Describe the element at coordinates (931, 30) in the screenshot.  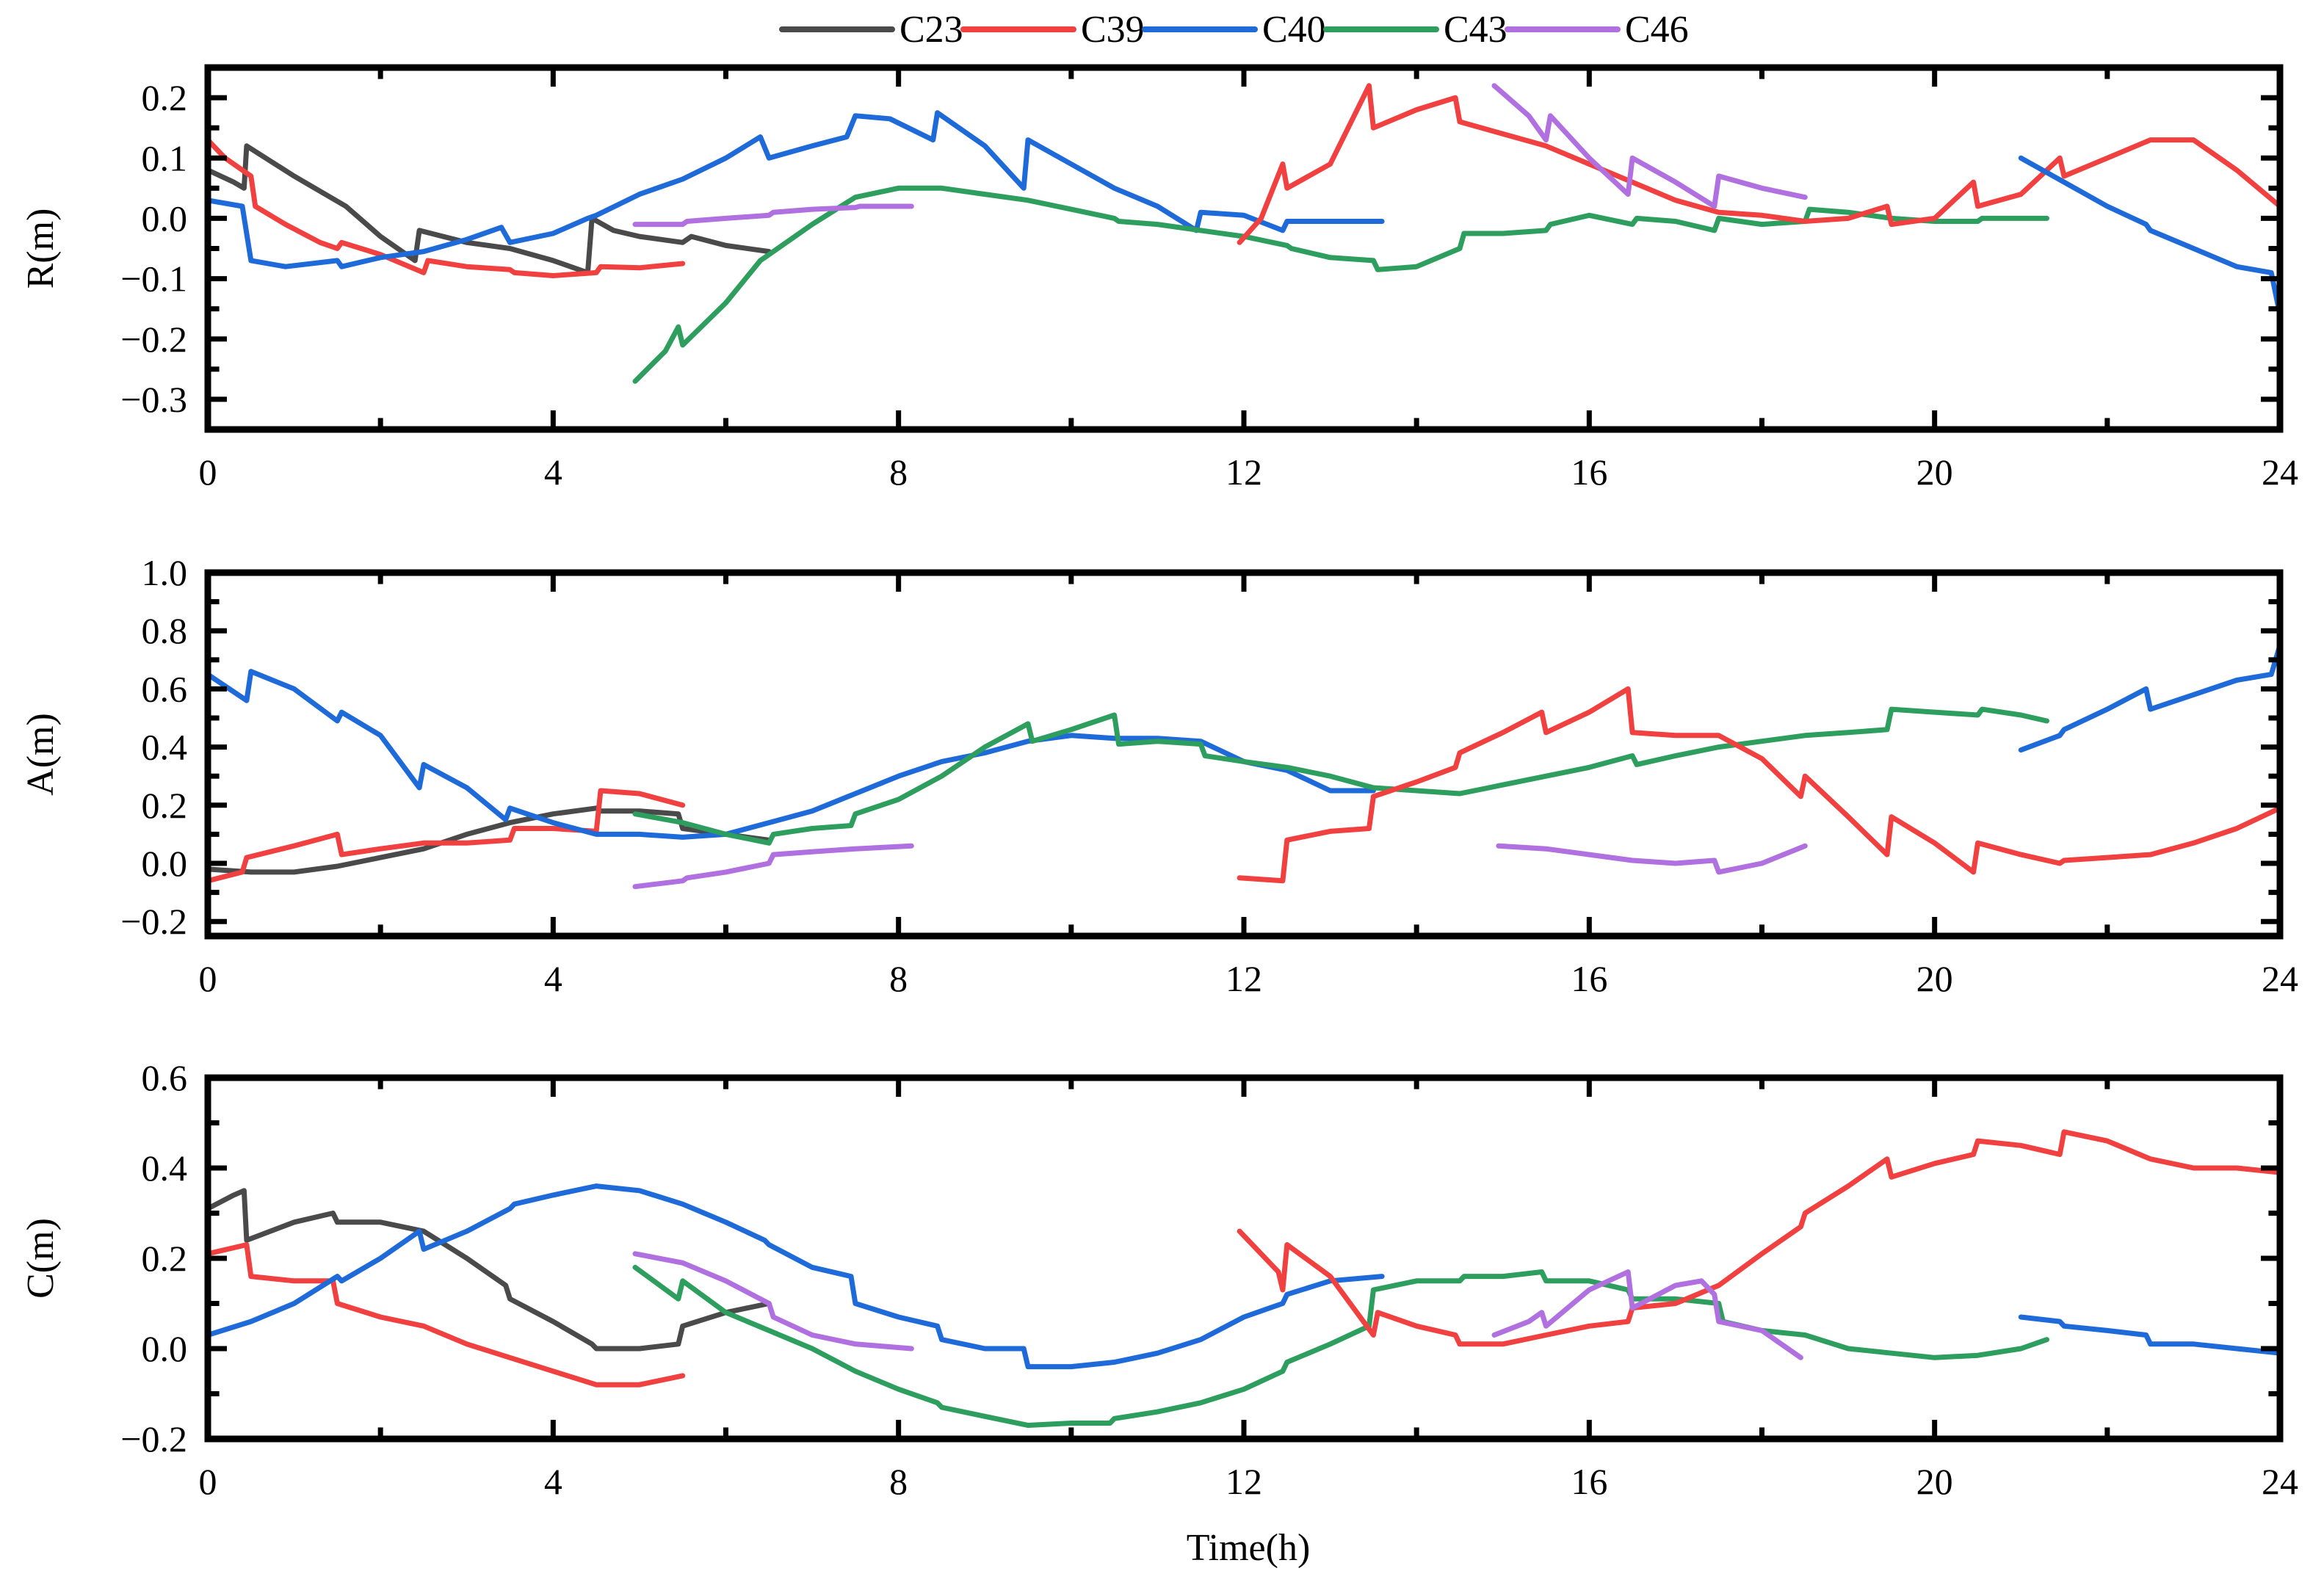
I see `legend-label-c23: C23` at that location.